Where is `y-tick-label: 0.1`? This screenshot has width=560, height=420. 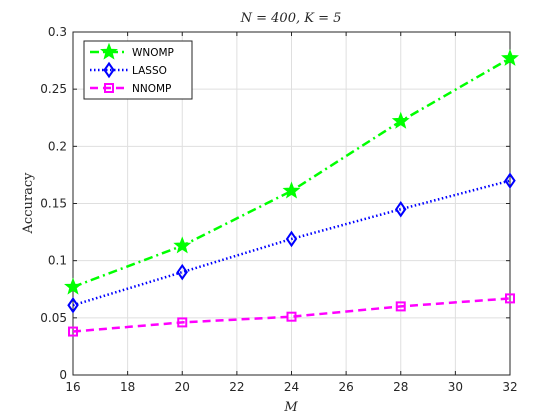 y-tick-label: 0.1 is located at coordinates (57, 261).